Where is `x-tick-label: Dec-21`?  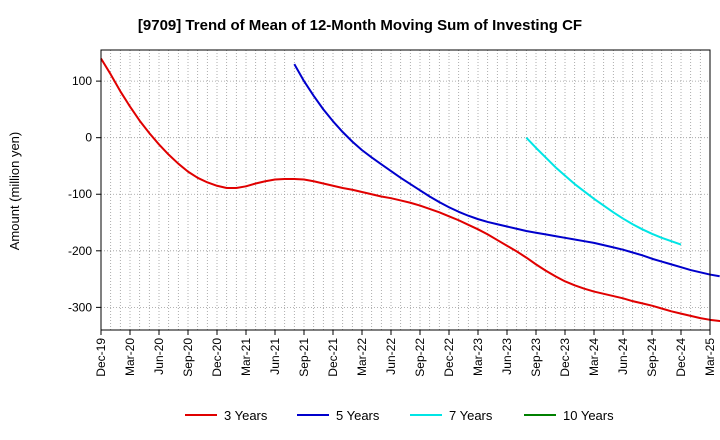 x-tick-label: Dec-21 is located at coordinates (333, 357).